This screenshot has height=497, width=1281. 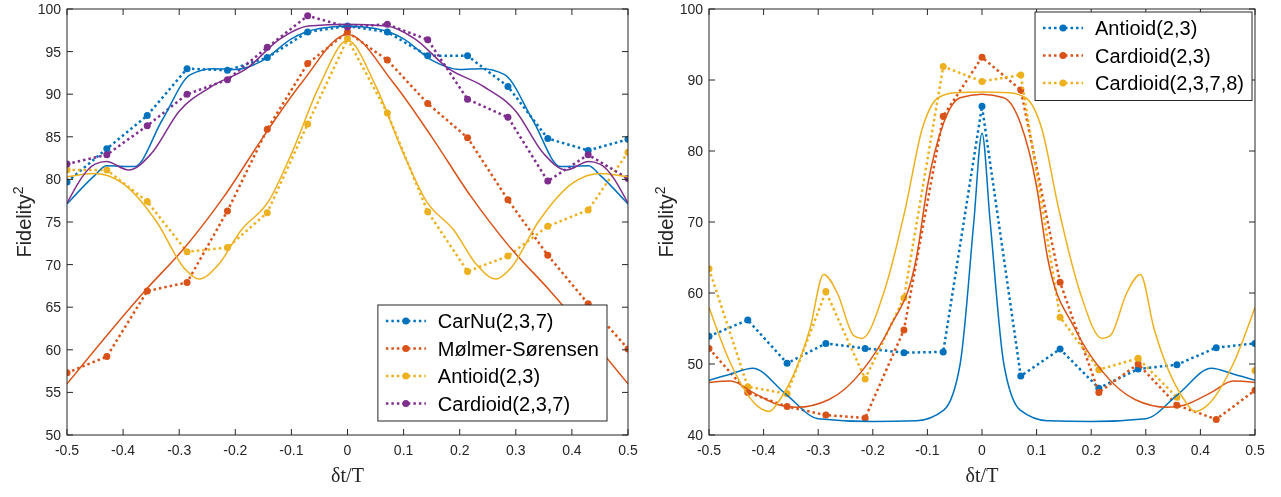 I want to click on legend-label: Cardioid(2,3,7), so click(x=504, y=403).